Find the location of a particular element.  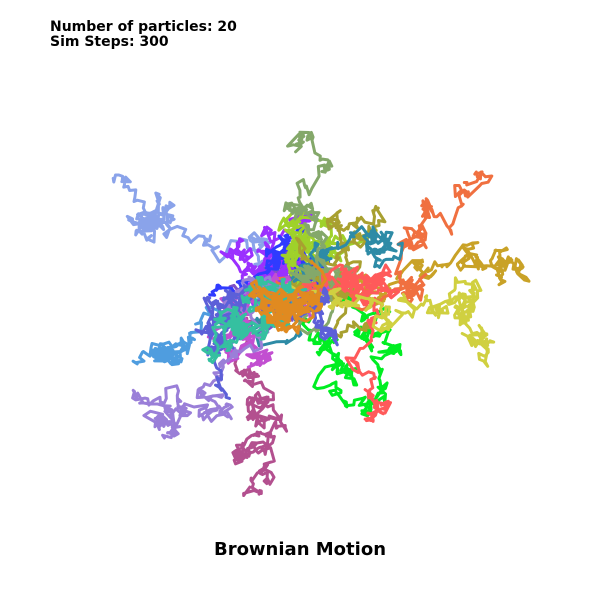

sim-steps-label: Sim Steps: 300 is located at coordinates (109, 42).